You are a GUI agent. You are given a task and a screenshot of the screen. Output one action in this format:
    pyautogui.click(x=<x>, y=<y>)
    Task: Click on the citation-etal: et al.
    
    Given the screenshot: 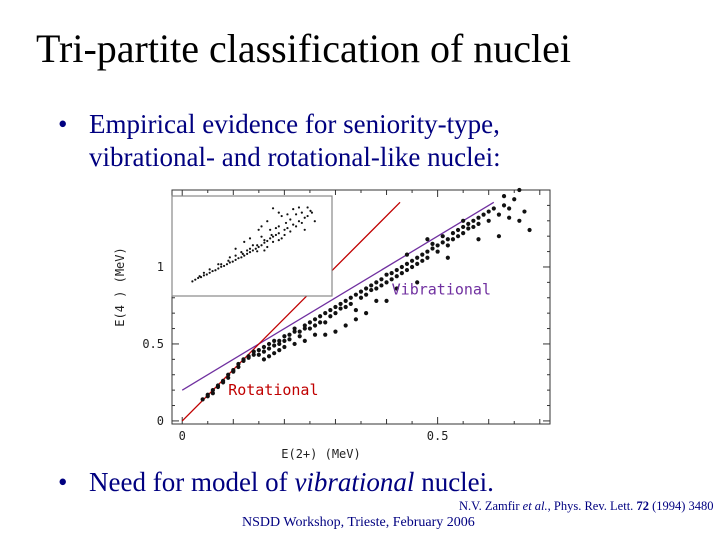 What is the action you would take?
    pyautogui.click(x=535, y=506)
    